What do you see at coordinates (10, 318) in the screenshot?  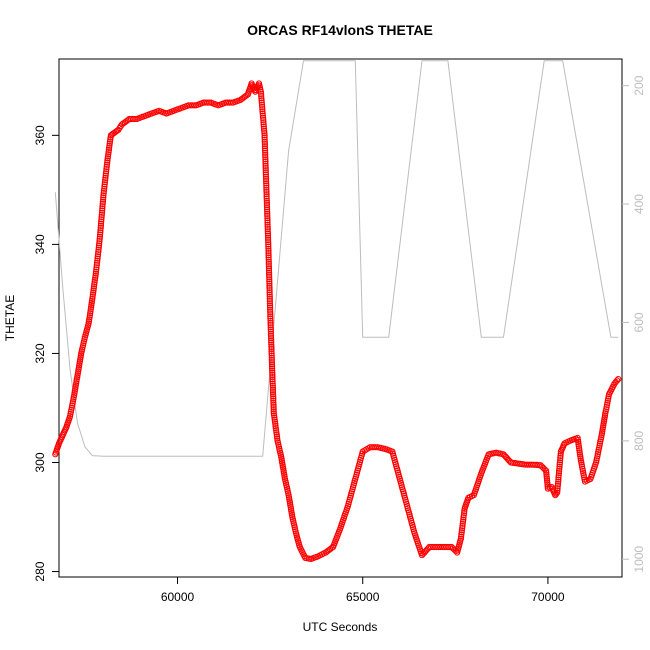 I see `y-axis-label: THETAE` at bounding box center [10, 318].